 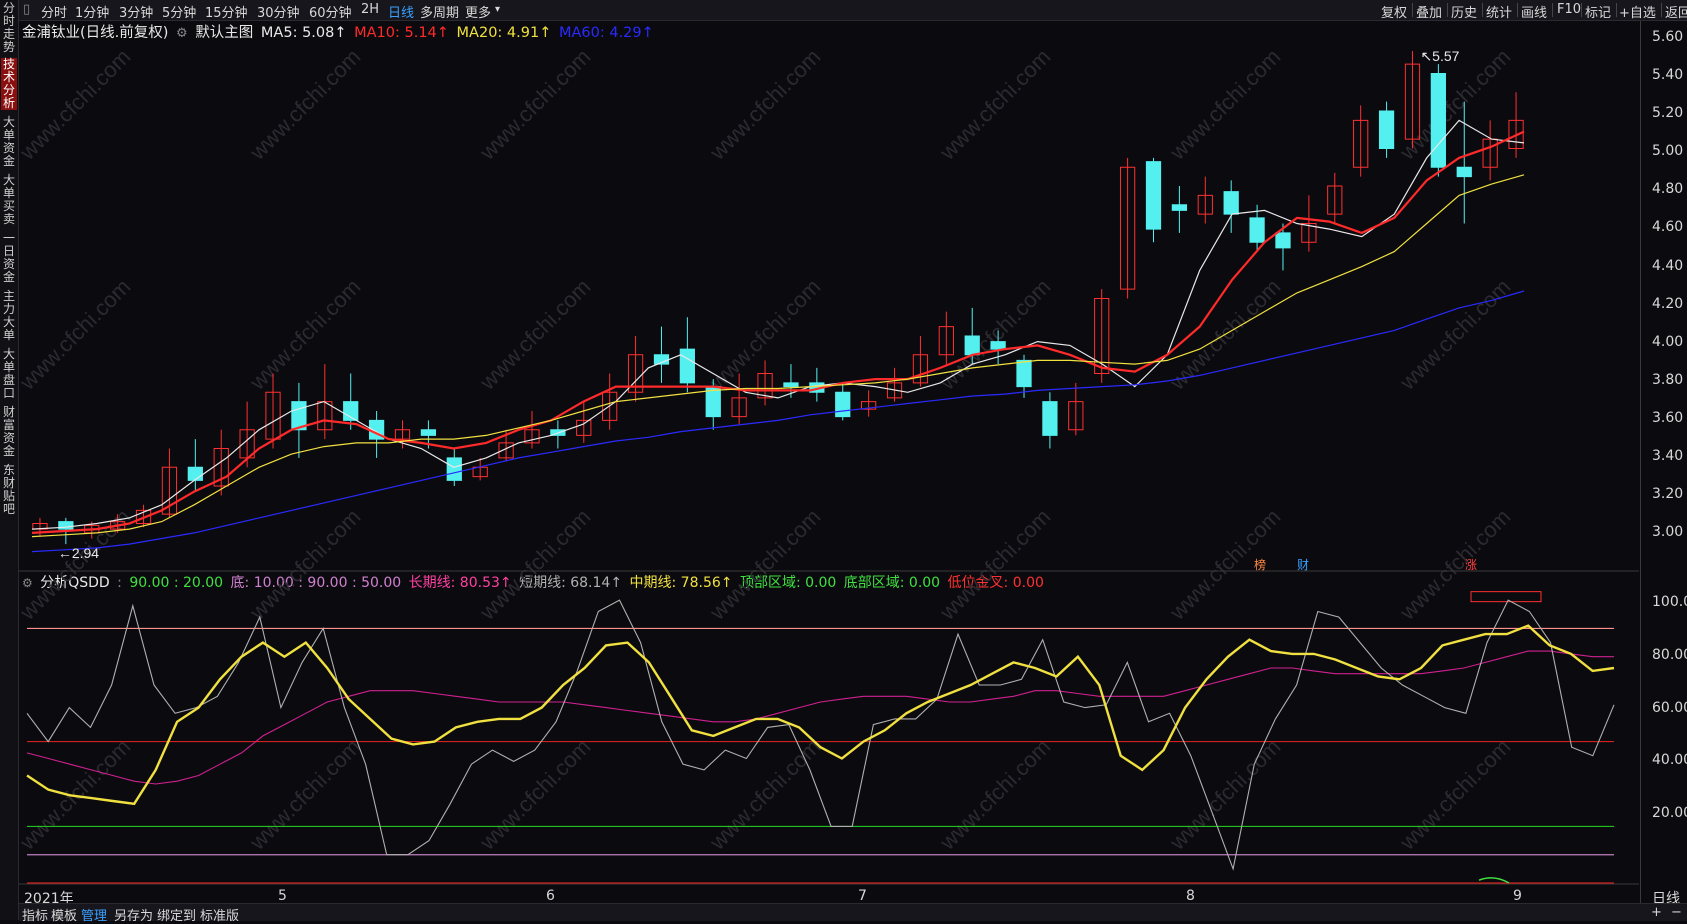 What do you see at coordinates (1663, 462) in the screenshot?
I see `price-axis` at bounding box center [1663, 462].